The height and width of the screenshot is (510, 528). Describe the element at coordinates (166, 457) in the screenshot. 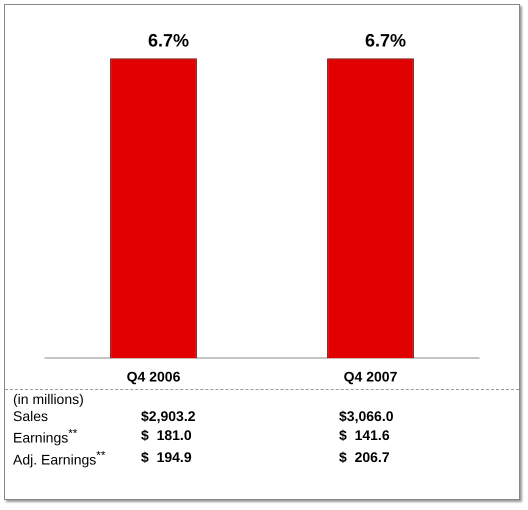

I see `text: $ 194.9` at that location.